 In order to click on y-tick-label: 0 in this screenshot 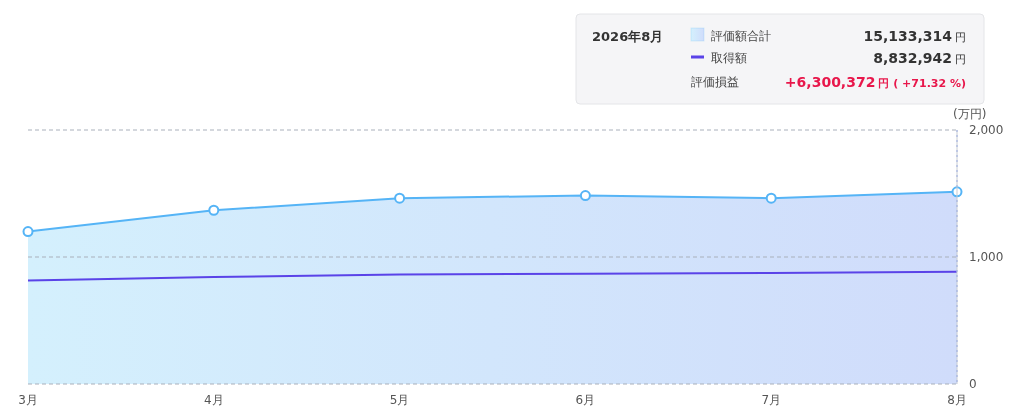, I will do `click(973, 384)`.